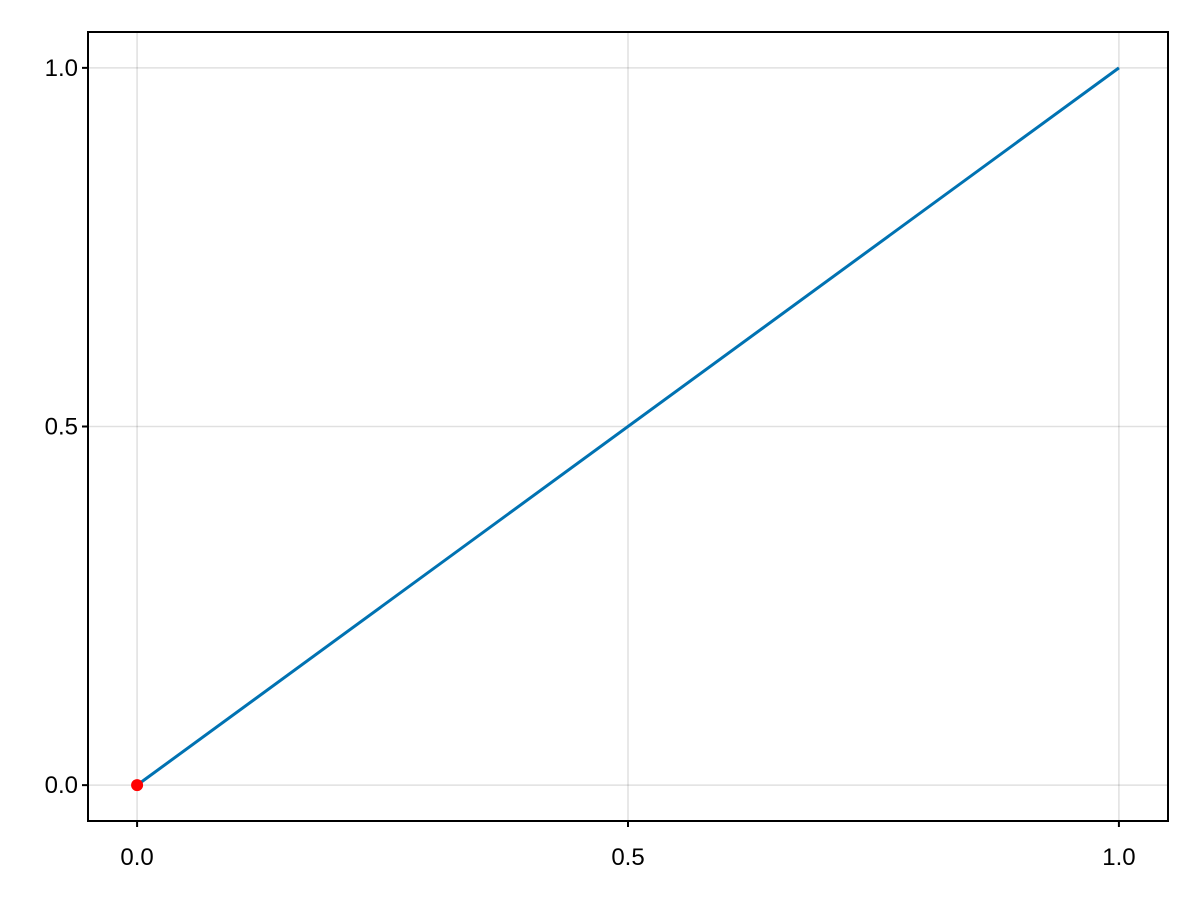 The image size is (1200, 900). I want to click on y-tick-label: 1.0, so click(61, 68).